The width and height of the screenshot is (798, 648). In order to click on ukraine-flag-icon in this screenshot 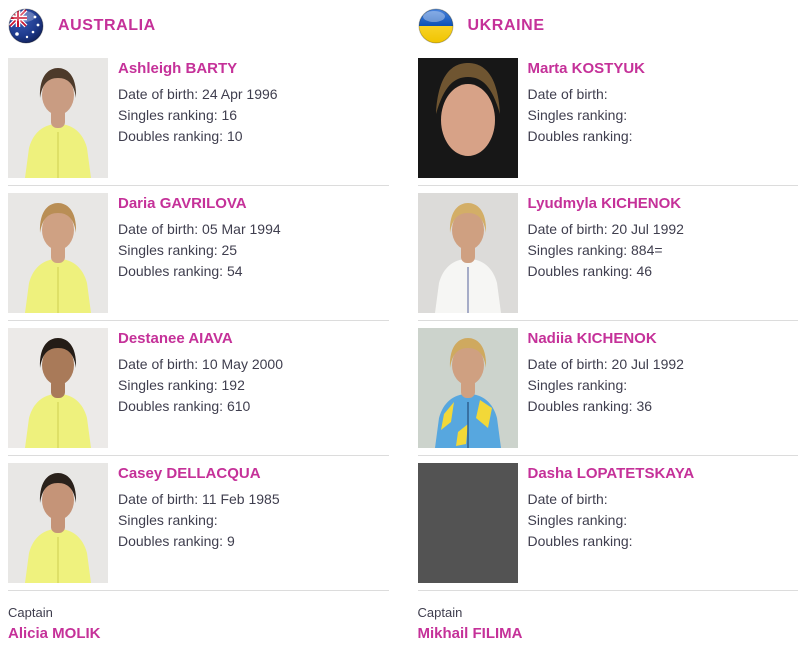, I will do `click(436, 26)`.